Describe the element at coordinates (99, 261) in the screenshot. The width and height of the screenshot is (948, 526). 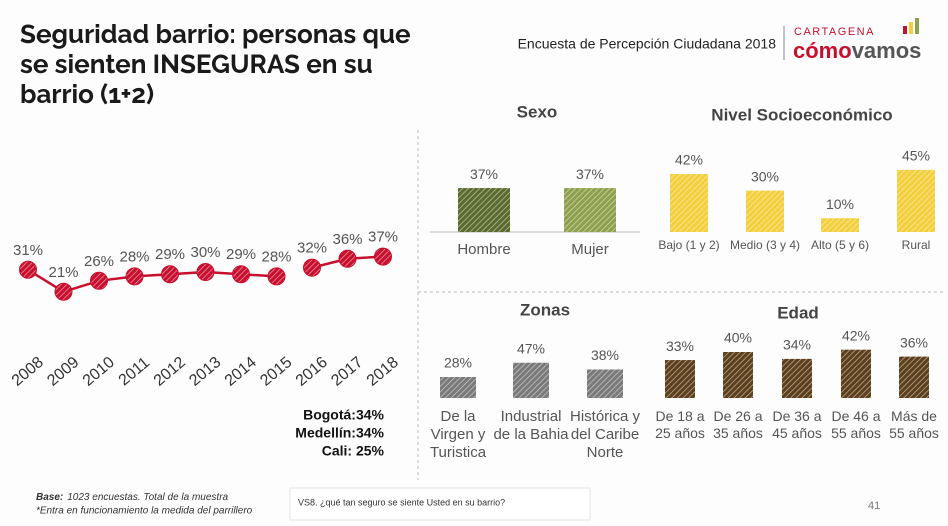
I see `value-label: 26%` at that location.